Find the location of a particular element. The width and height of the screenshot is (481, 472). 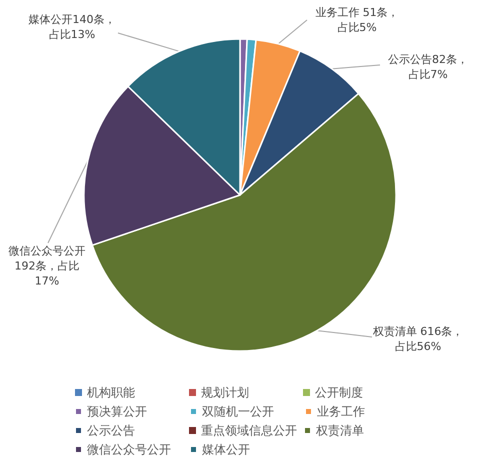

legend-label: 机构职能 is located at coordinates (111, 393).